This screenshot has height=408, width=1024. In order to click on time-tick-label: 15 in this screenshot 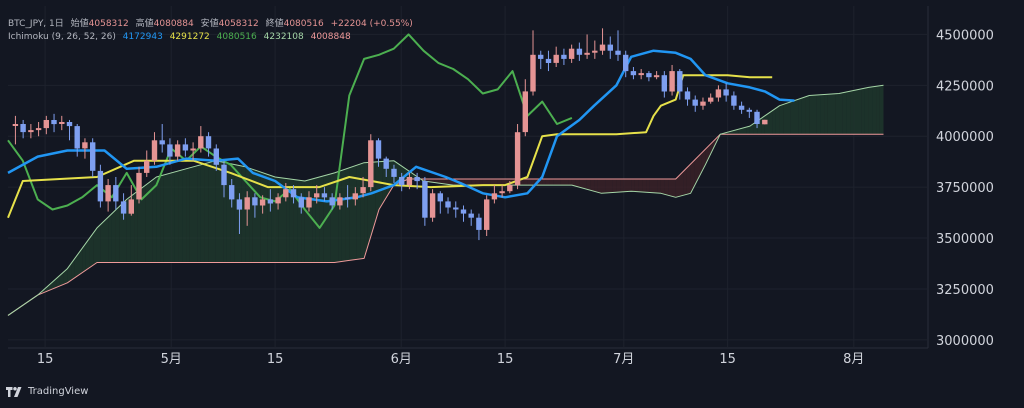, I will do `click(505, 359)`.